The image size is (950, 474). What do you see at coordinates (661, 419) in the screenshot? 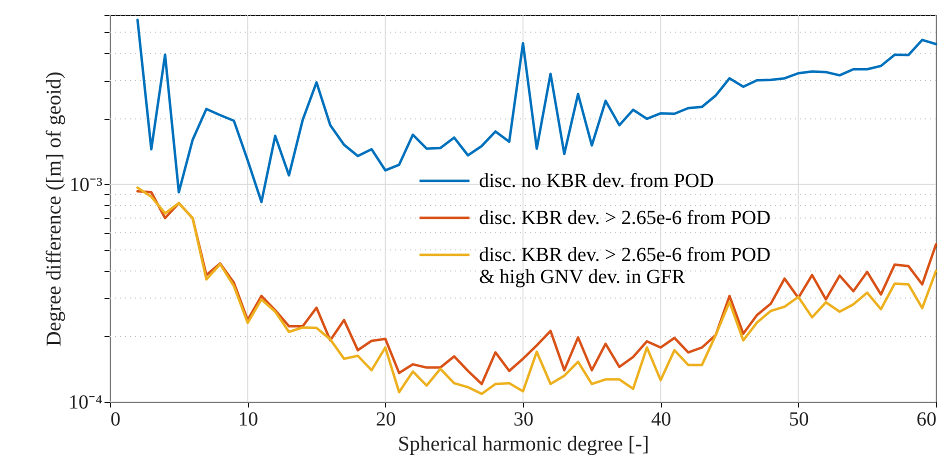
I see `x-tick-label: 40` at bounding box center [661, 419].